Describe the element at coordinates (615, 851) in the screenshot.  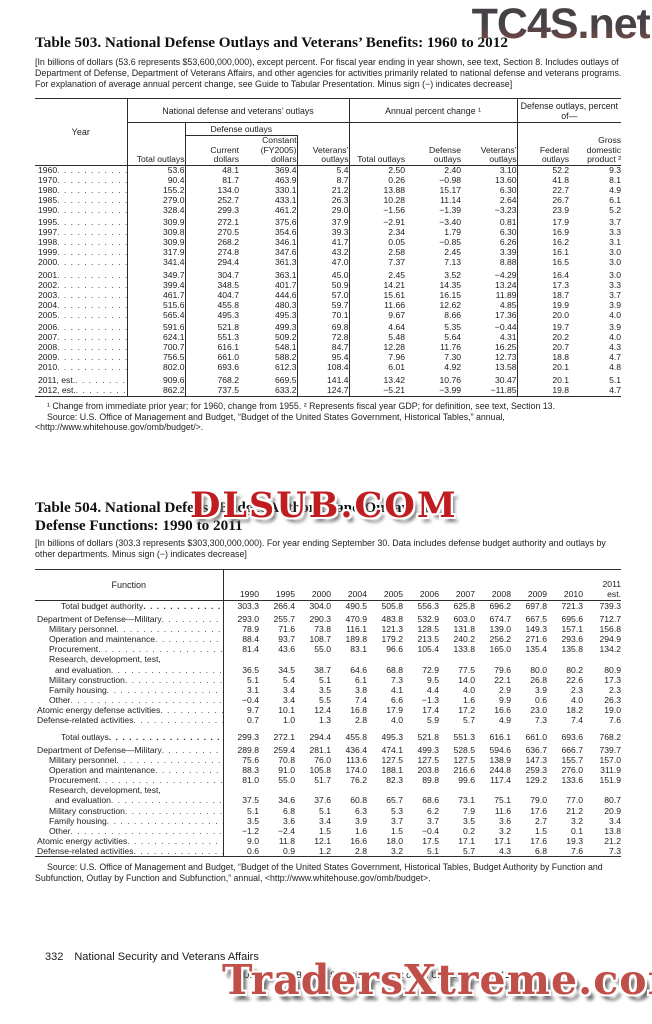
I see `value-cell: 7.3` at that location.